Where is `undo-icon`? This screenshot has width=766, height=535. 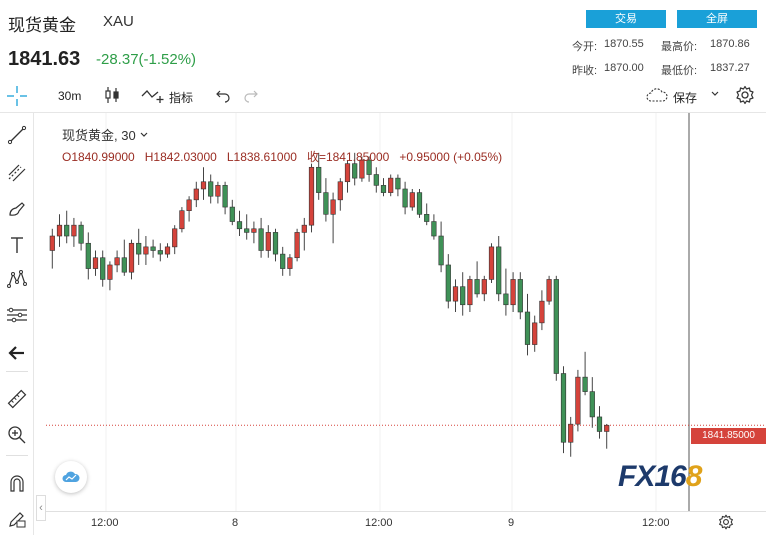 undo-icon is located at coordinates (223, 96).